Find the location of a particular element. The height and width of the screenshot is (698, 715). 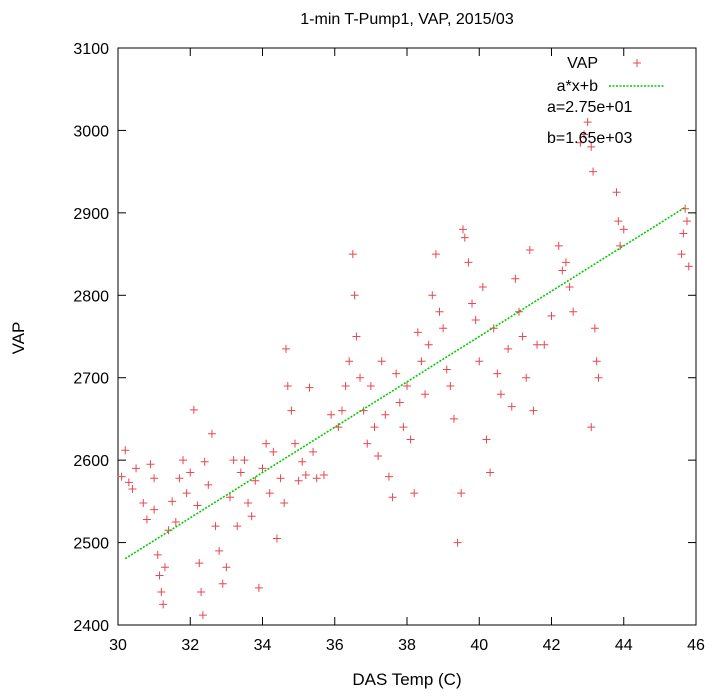

legend-plus-marker is located at coordinates (637, 63).